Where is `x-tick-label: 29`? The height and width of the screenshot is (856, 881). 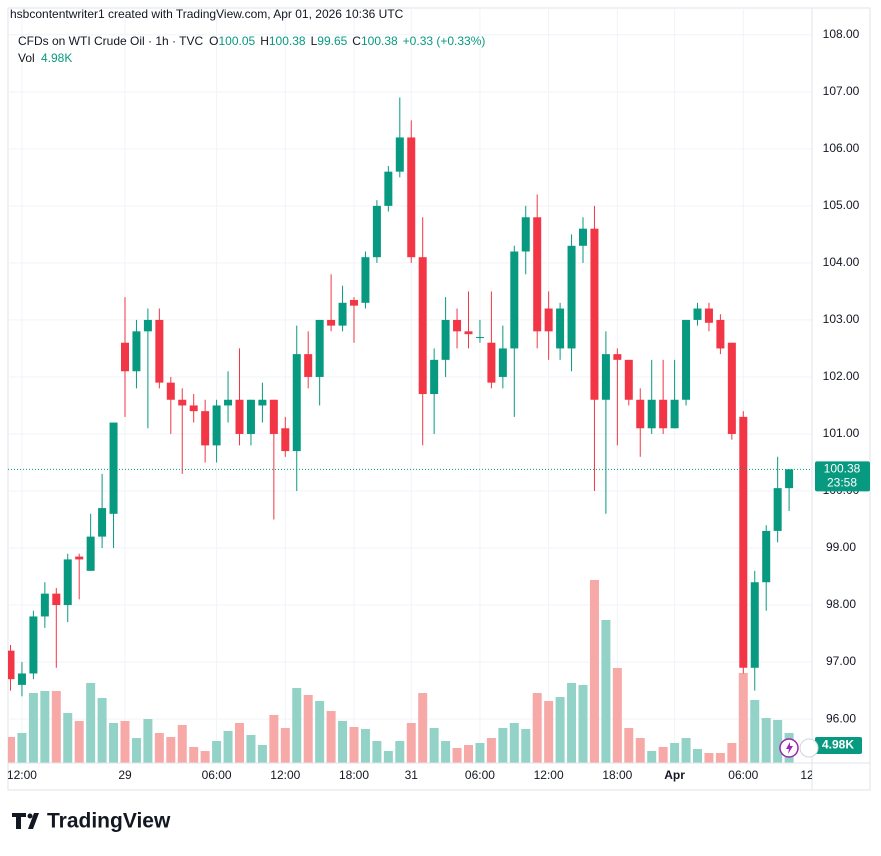
x-tick-label: 29 is located at coordinates (125, 775).